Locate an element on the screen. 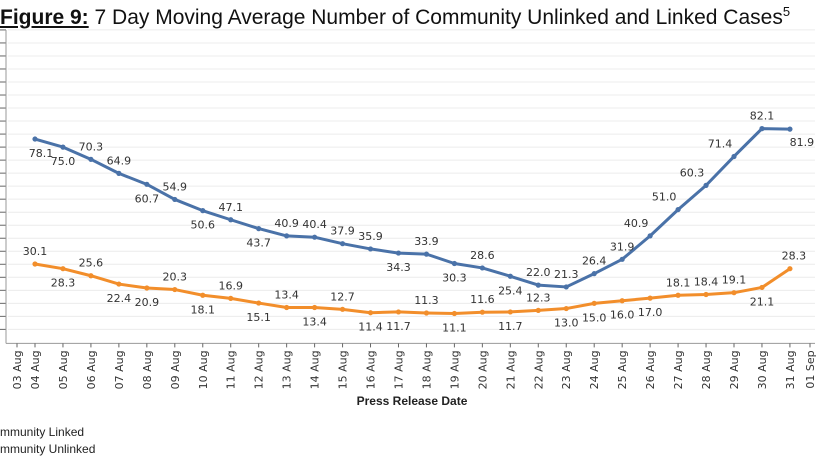 The image size is (830, 468). data-label: 17.0 is located at coordinates (650, 312).